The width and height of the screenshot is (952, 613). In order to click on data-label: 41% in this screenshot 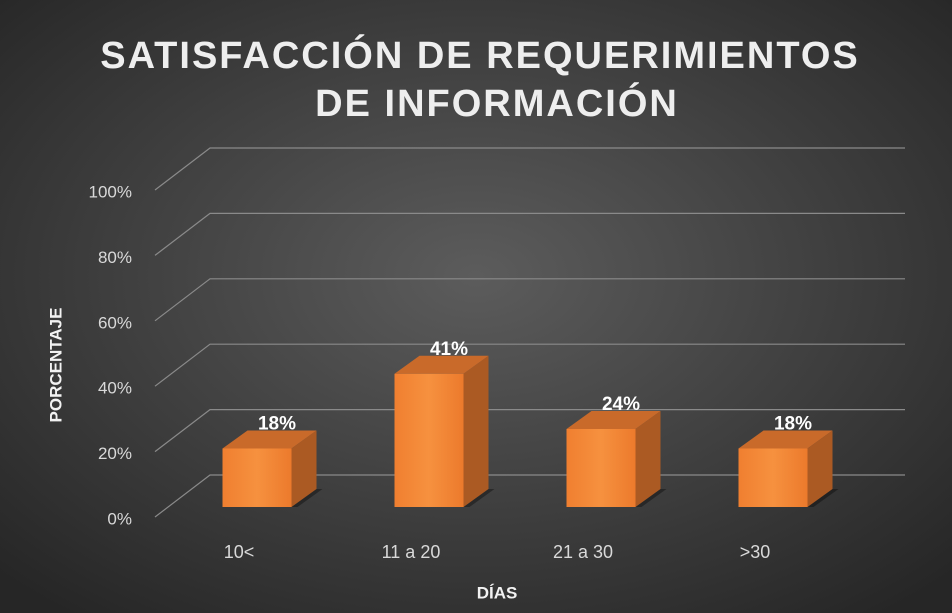, I will do `click(449, 349)`.